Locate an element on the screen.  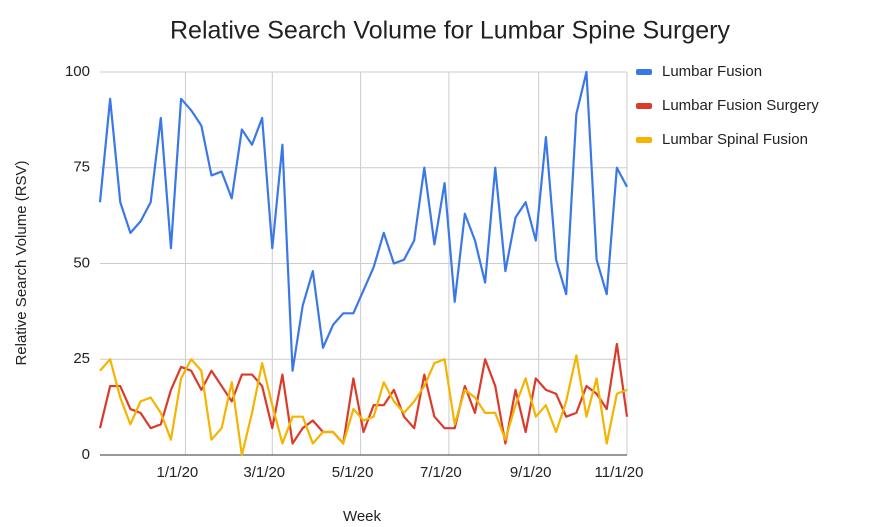
x-axis-label: Week is located at coordinates (362, 516).